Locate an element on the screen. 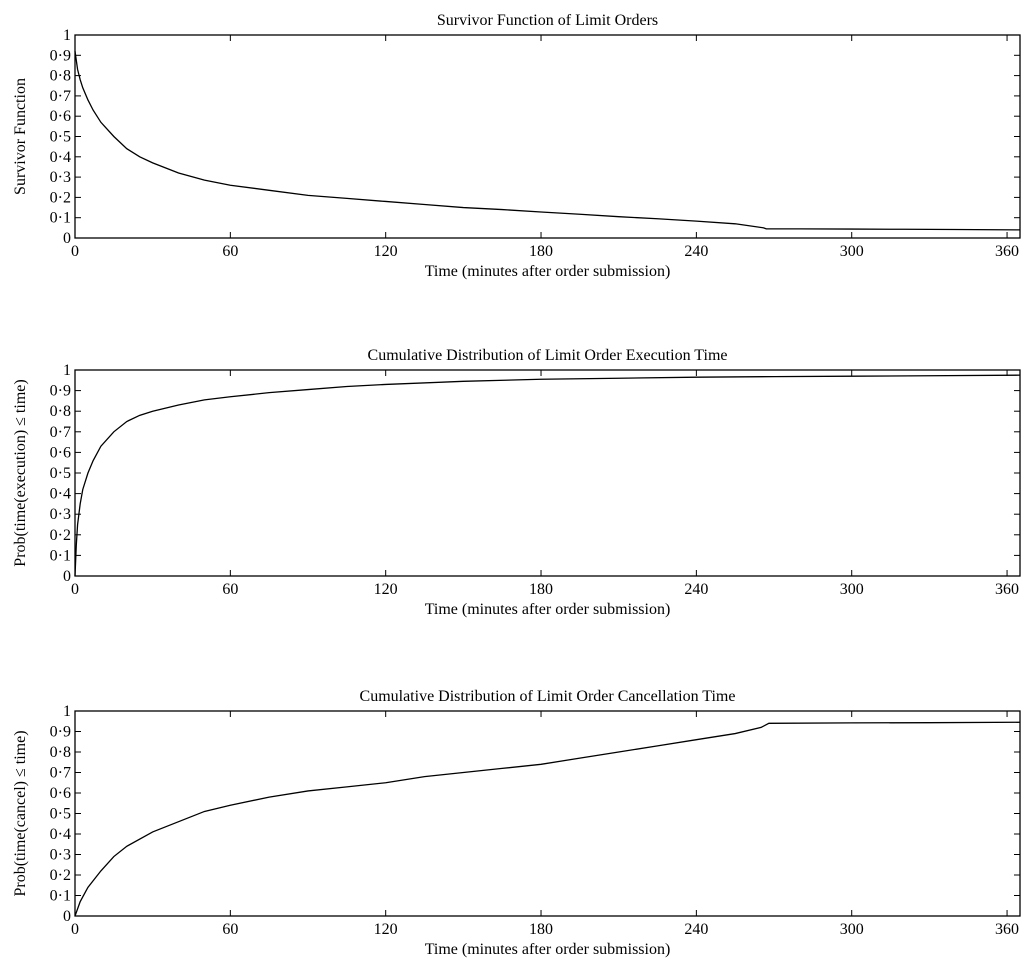 The height and width of the screenshot is (967, 1027). chart3-ytick-label: 0·7 is located at coordinates (60, 773).